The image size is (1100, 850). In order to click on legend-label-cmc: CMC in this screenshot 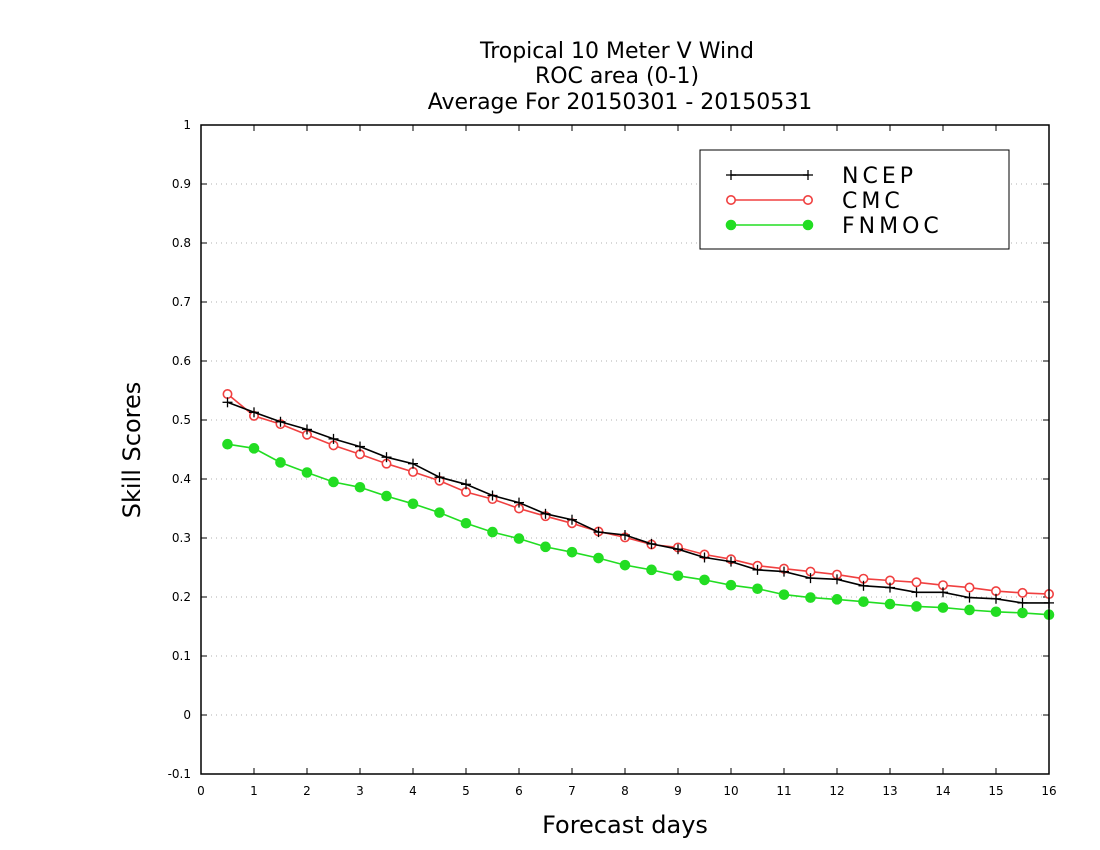, I will do `click(873, 201)`.